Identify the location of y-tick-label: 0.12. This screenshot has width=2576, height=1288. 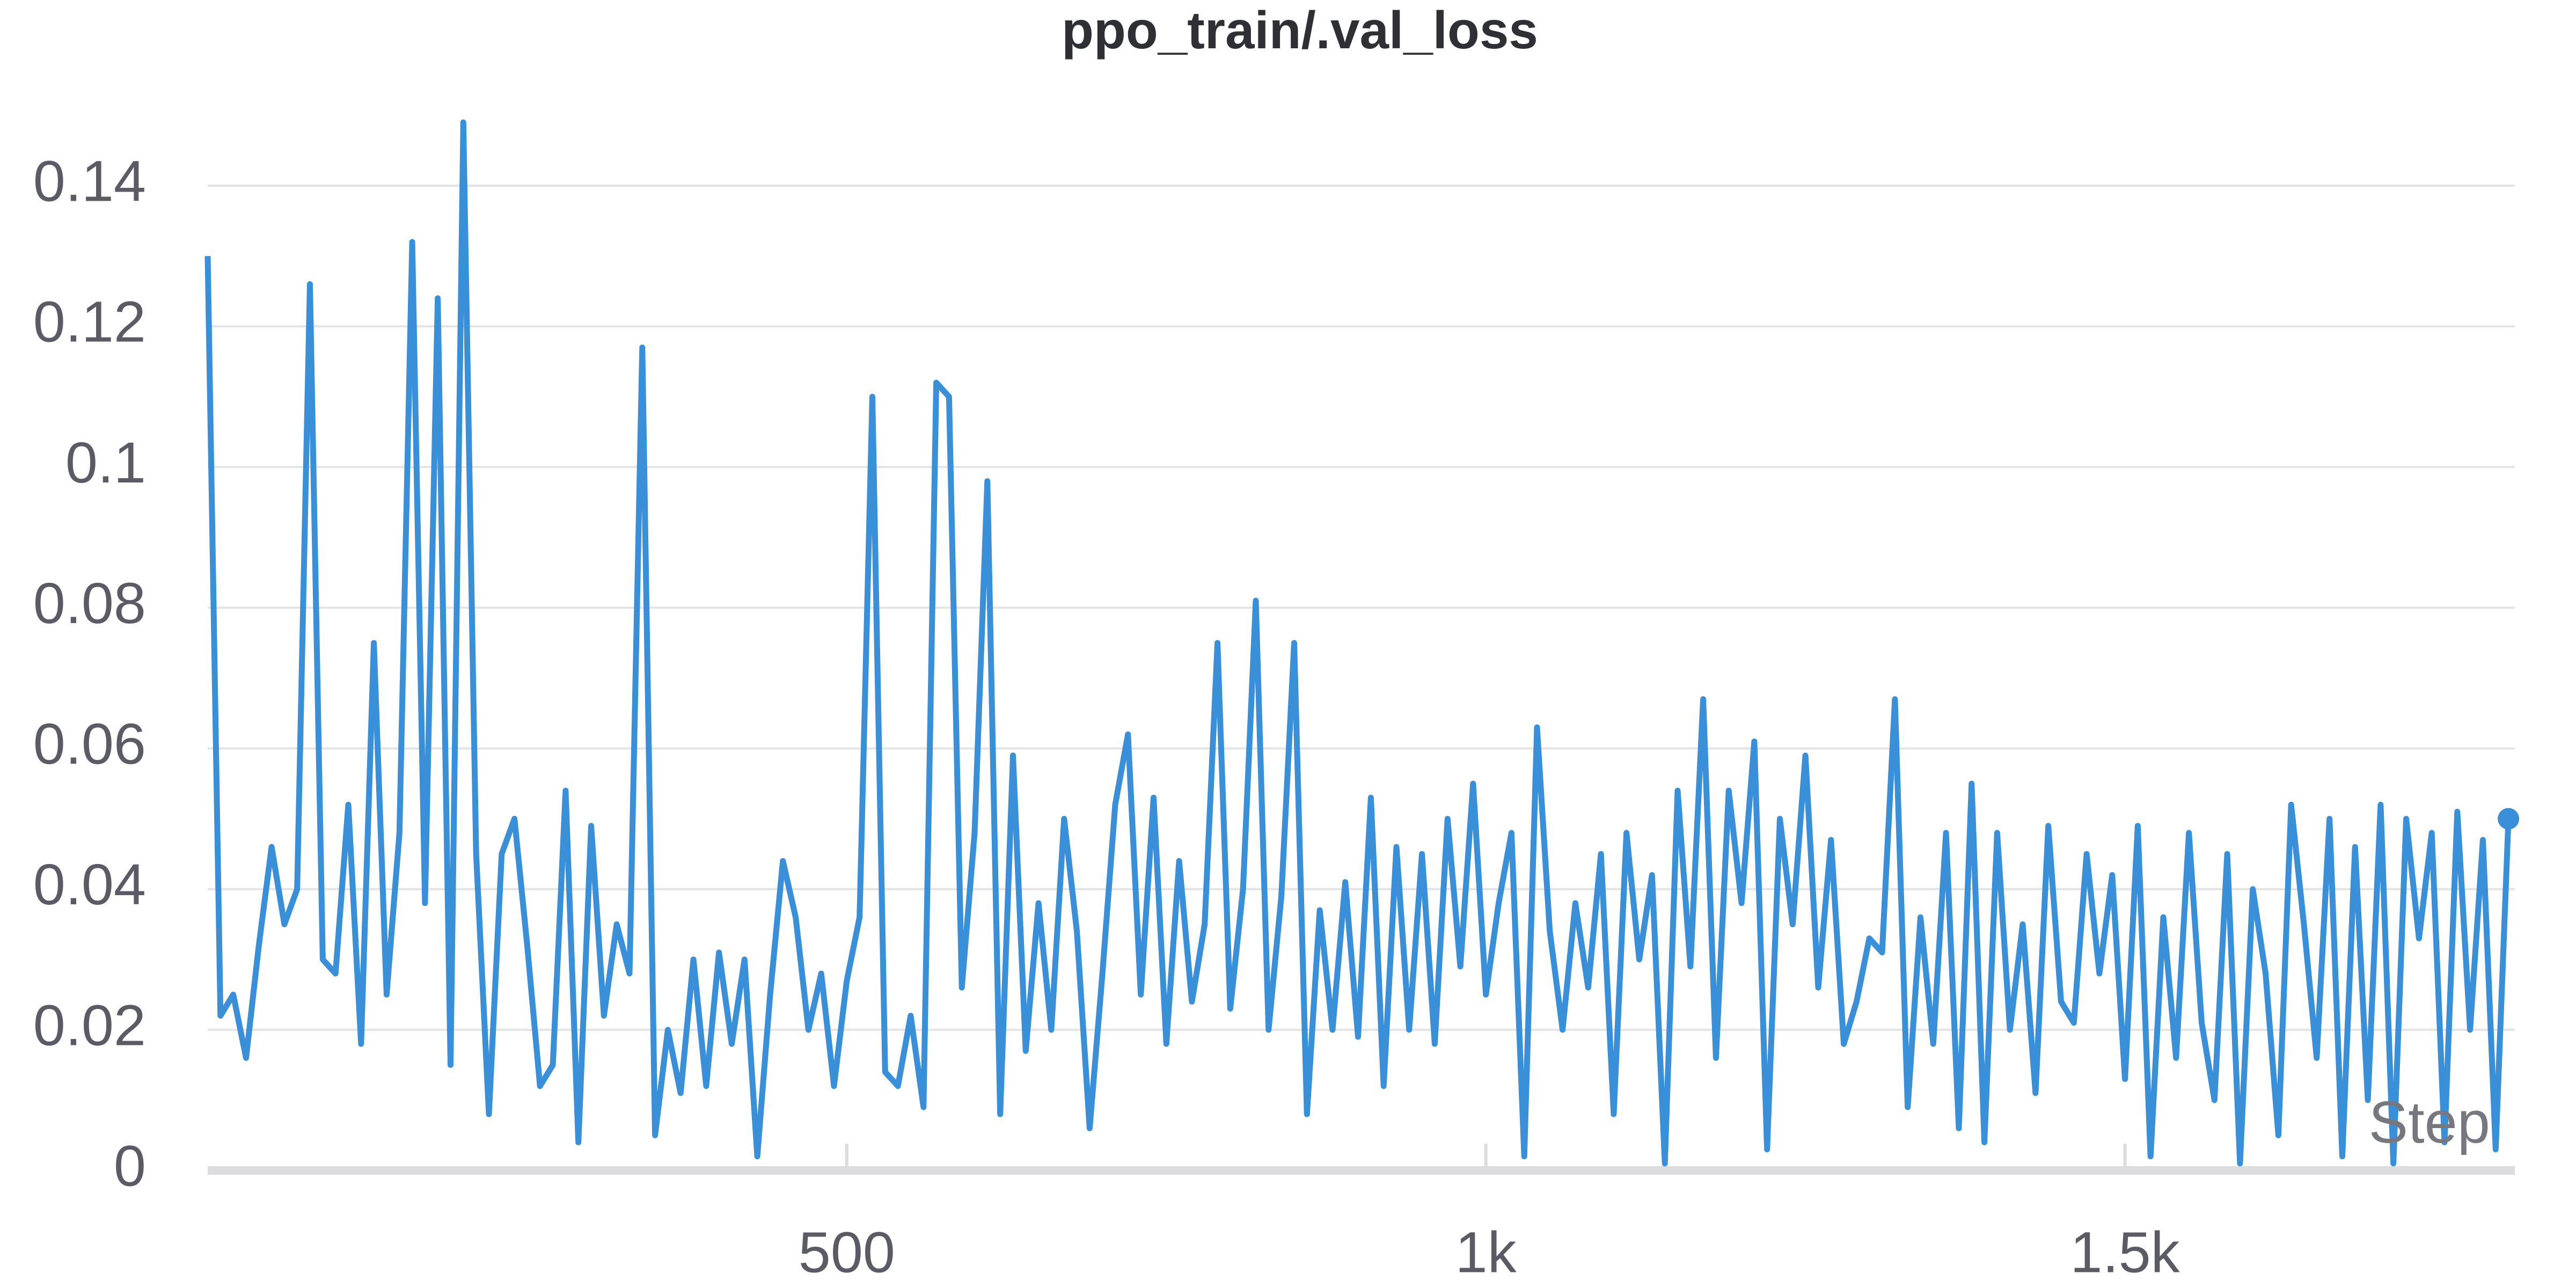
(89, 321).